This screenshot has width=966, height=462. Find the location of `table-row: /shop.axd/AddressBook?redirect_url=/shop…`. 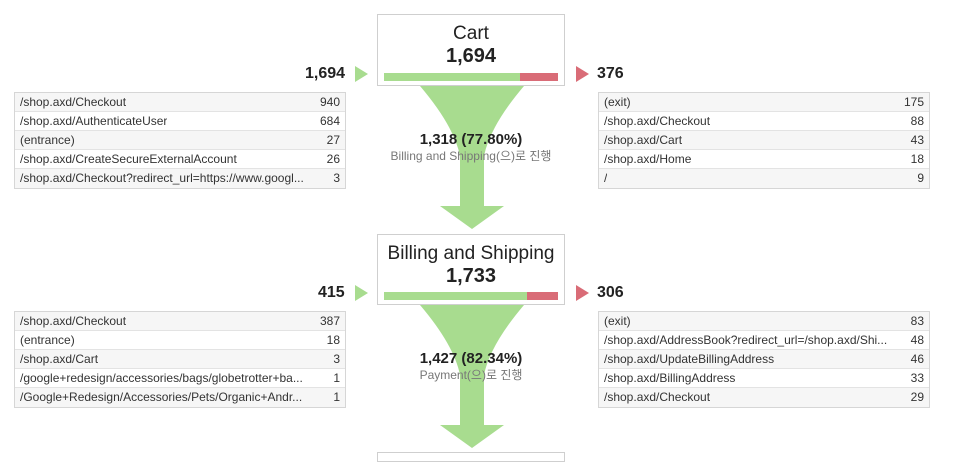

table-row: /shop.axd/AddressBook?redirect_url=/shop… is located at coordinates (764, 340).